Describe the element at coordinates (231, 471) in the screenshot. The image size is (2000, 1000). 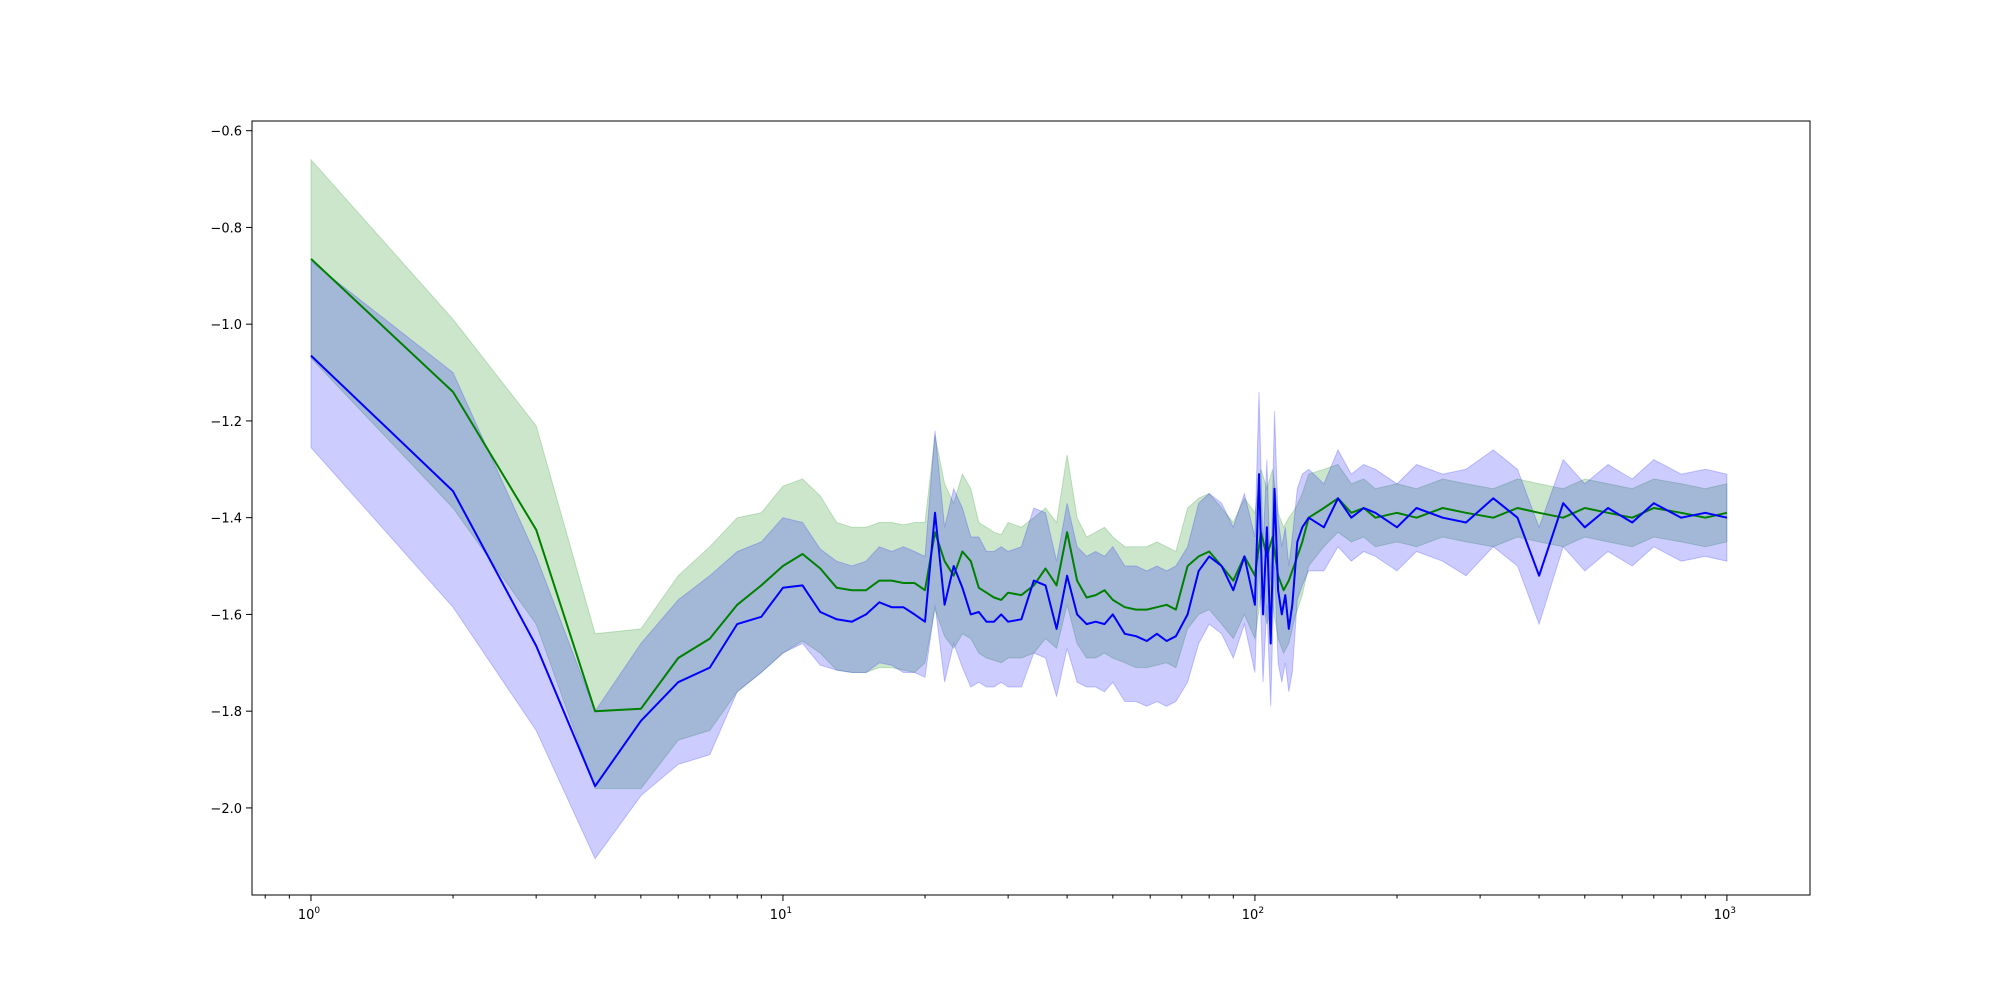
I see `y-axis: −0.6 −0.8 −1.0 −1.2 −1.4 −1.6 −1.8 −2.0` at that location.